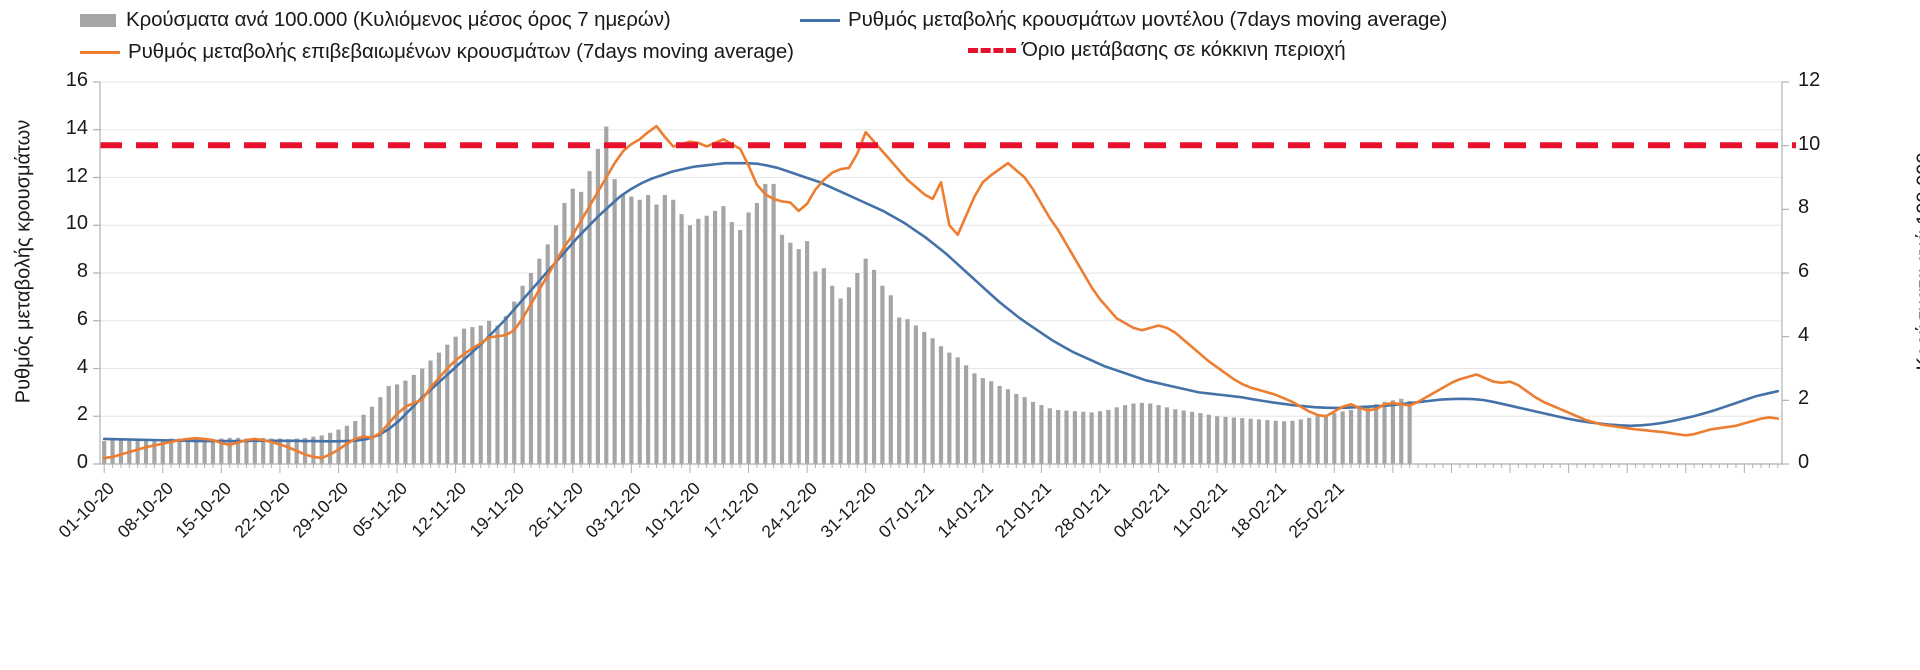 The width and height of the screenshot is (1920, 670). I want to click on y-axis-right-tick-label: 10, so click(1809, 143).